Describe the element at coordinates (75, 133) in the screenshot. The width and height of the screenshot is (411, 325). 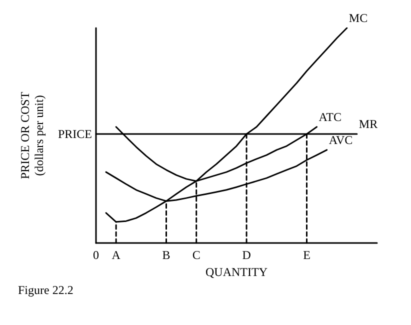
I see `text: PRICE` at that location.